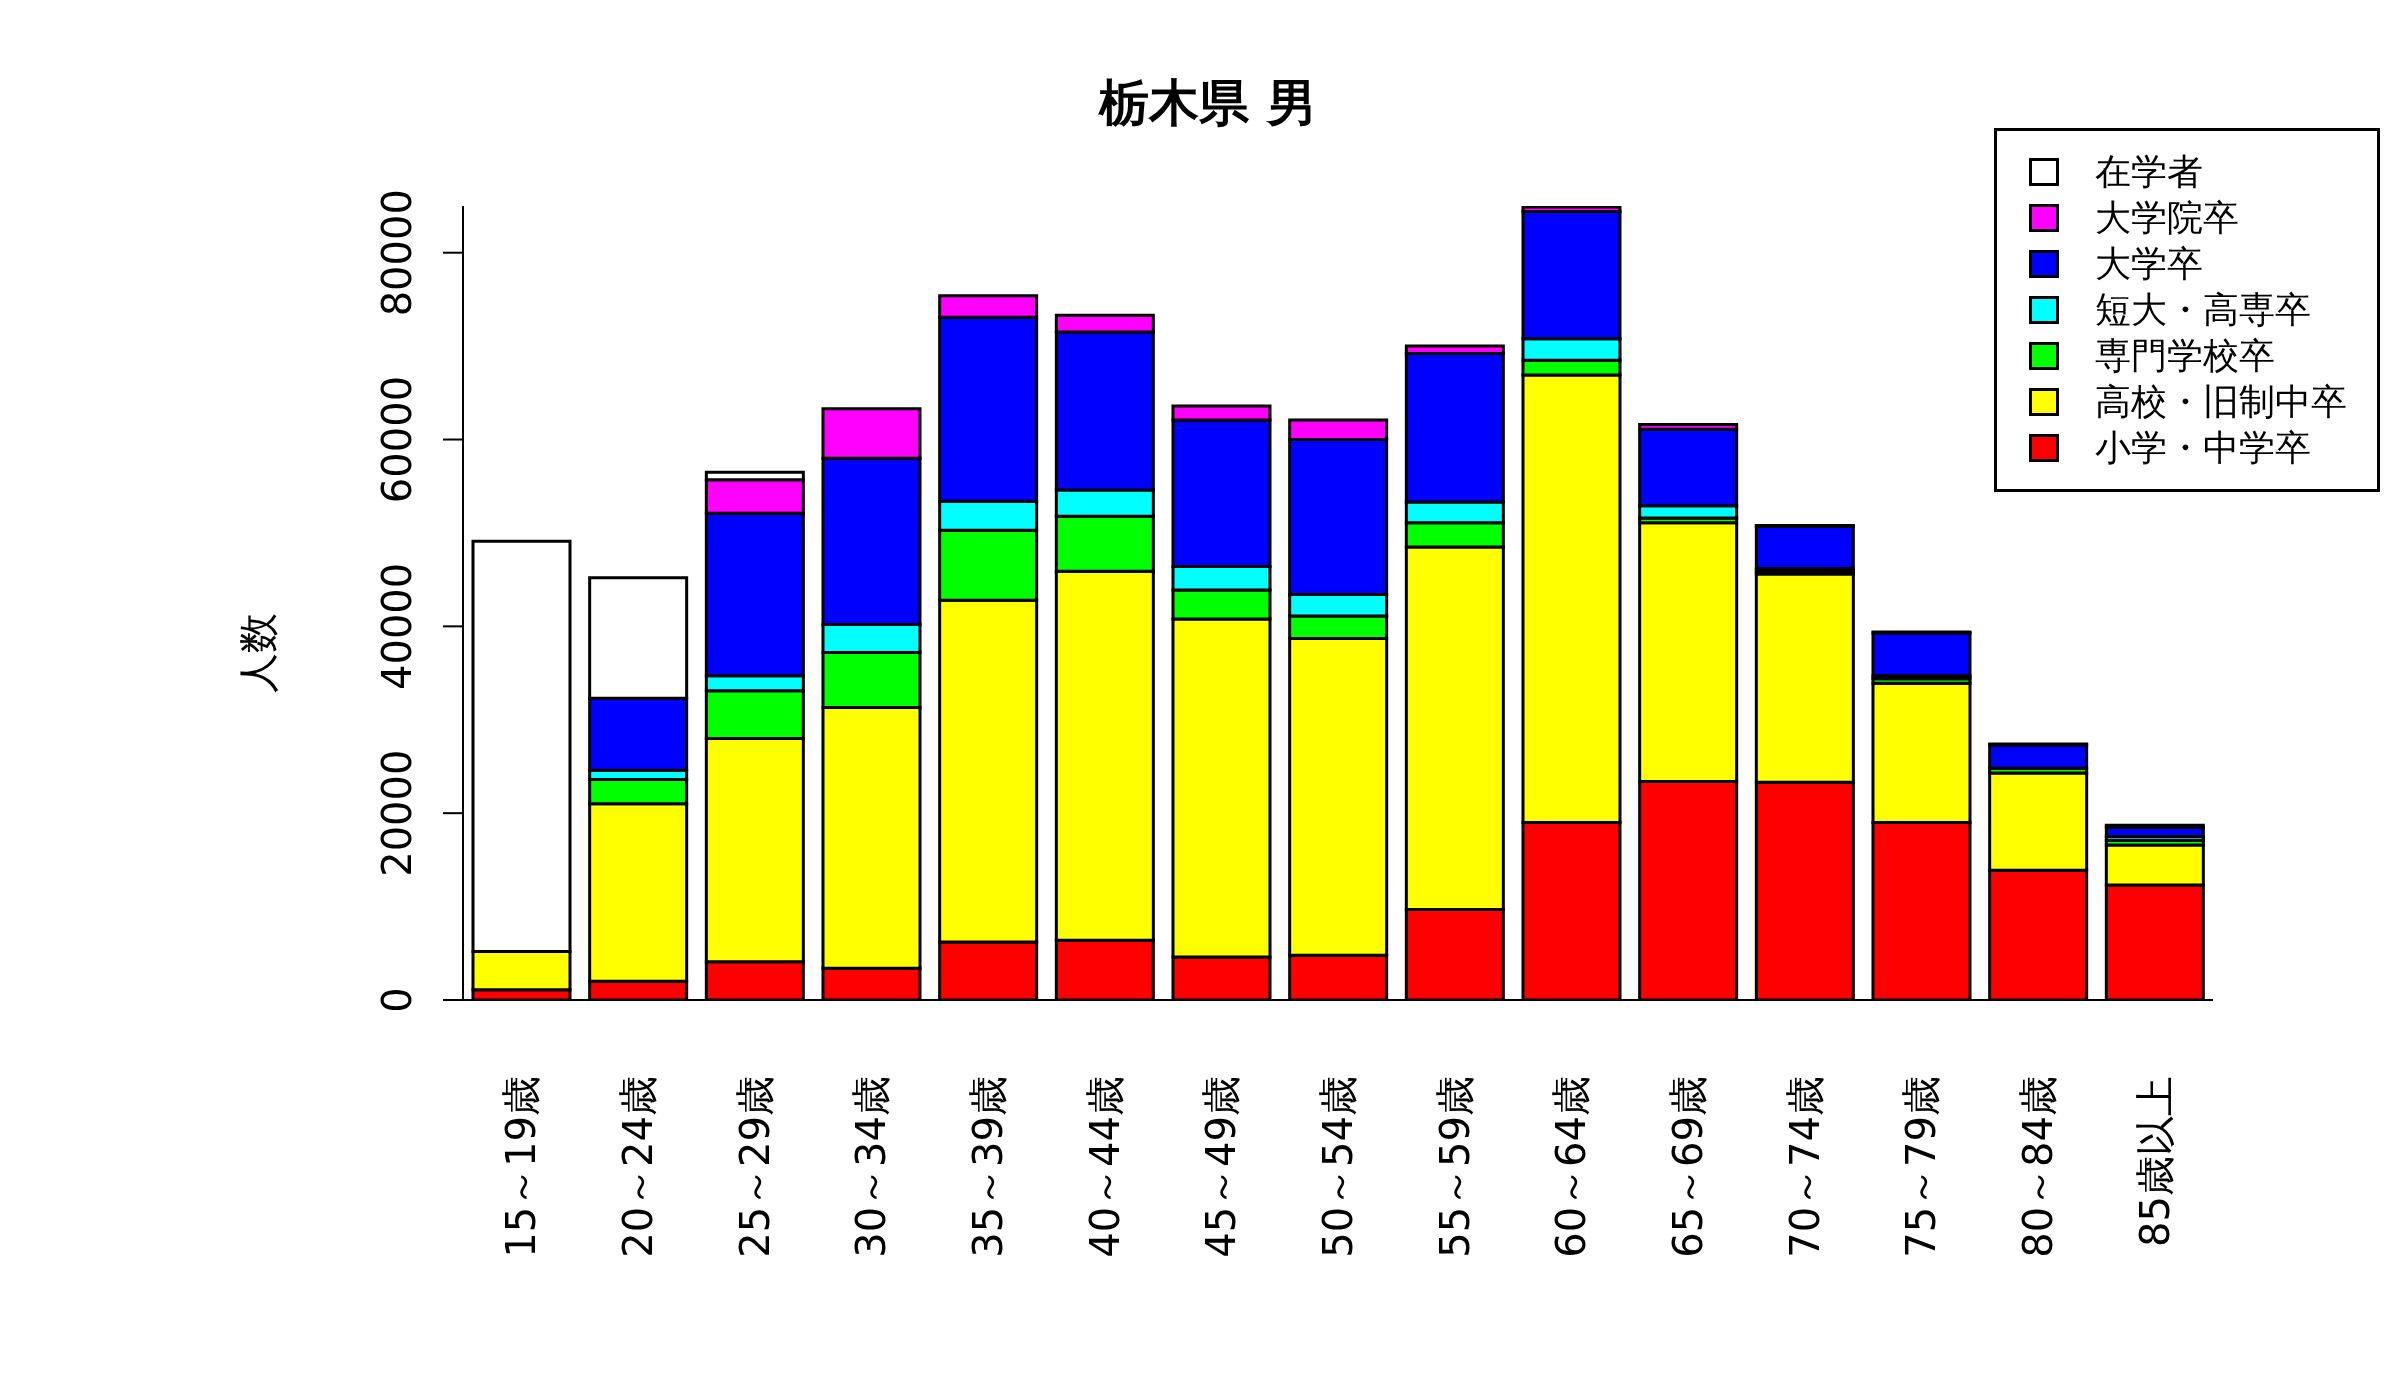  What do you see at coordinates (397, 813) in the screenshot?
I see `y-tick-label: 20000` at bounding box center [397, 813].